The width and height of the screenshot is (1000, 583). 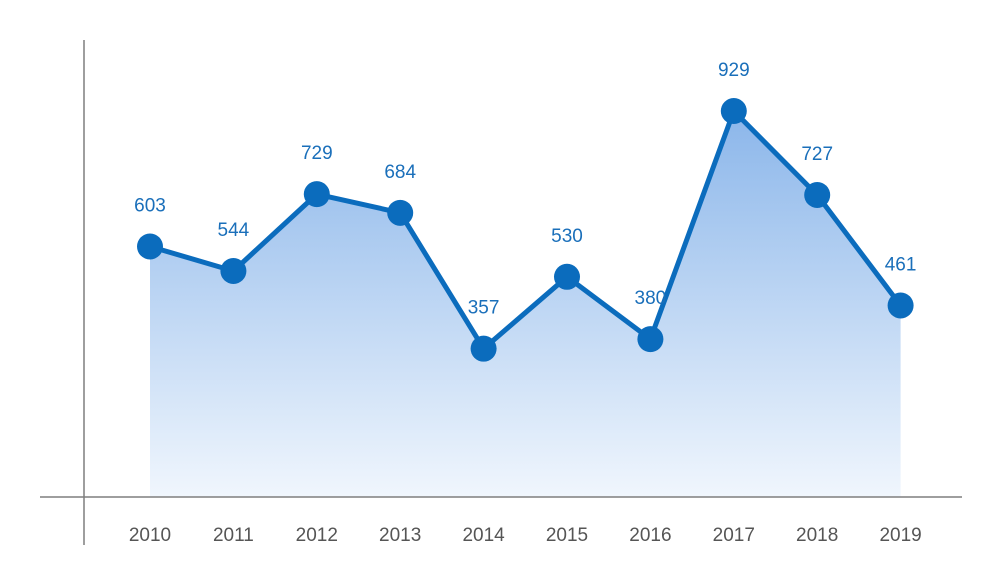 I want to click on data-label-2014: 357, so click(x=484, y=308).